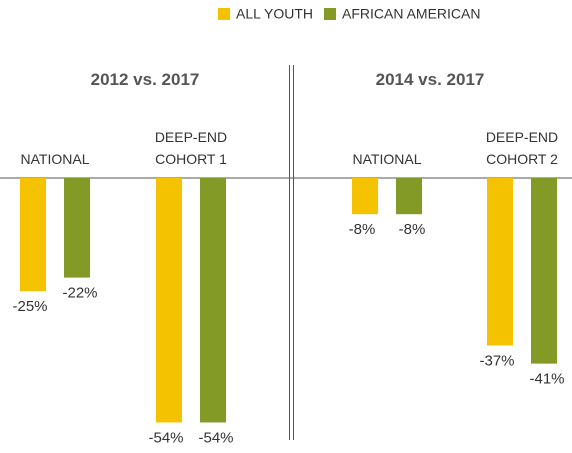 Image resolution: width=572 pixels, height=453 pixels. Describe the element at coordinates (411, 14) in the screenshot. I see `legend-label: AFRICAN AMERICAN` at that location.